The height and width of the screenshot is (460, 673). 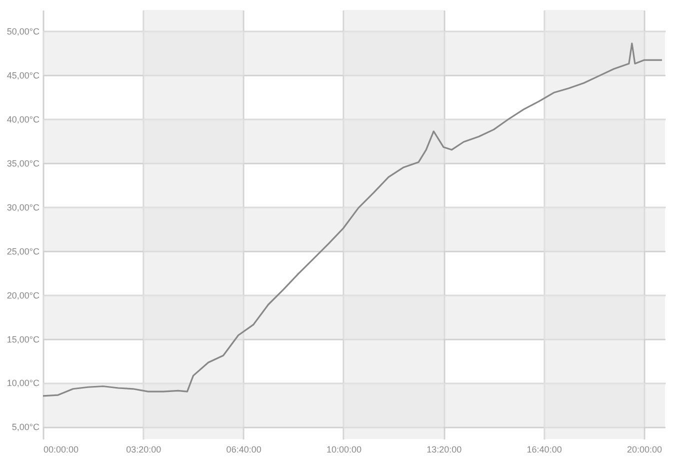 I want to click on y-tick-label: 20,00°C, so click(x=23, y=295).